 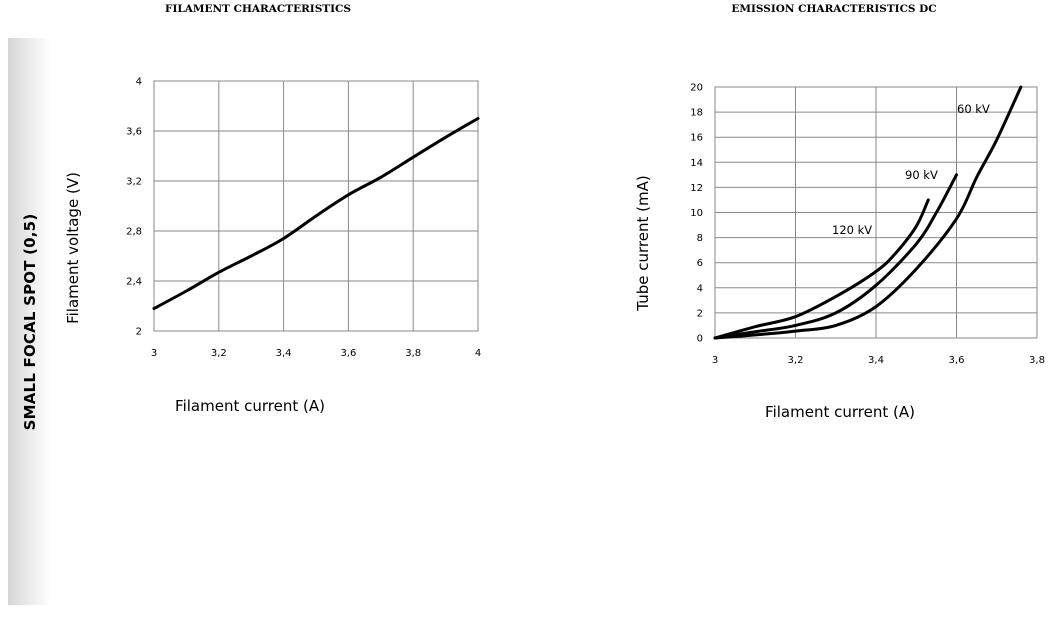 I want to click on filament-y-axis-title: Filament voltage (V), so click(x=73, y=248).